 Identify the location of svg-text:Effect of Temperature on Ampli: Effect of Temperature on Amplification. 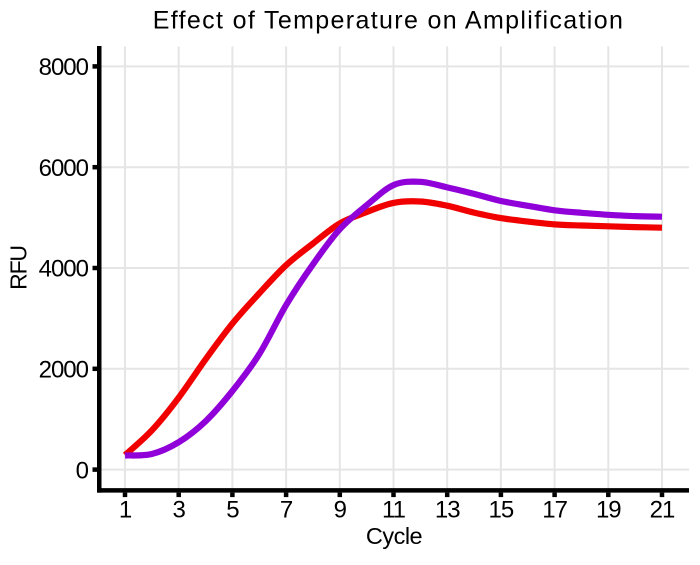
(388, 21).